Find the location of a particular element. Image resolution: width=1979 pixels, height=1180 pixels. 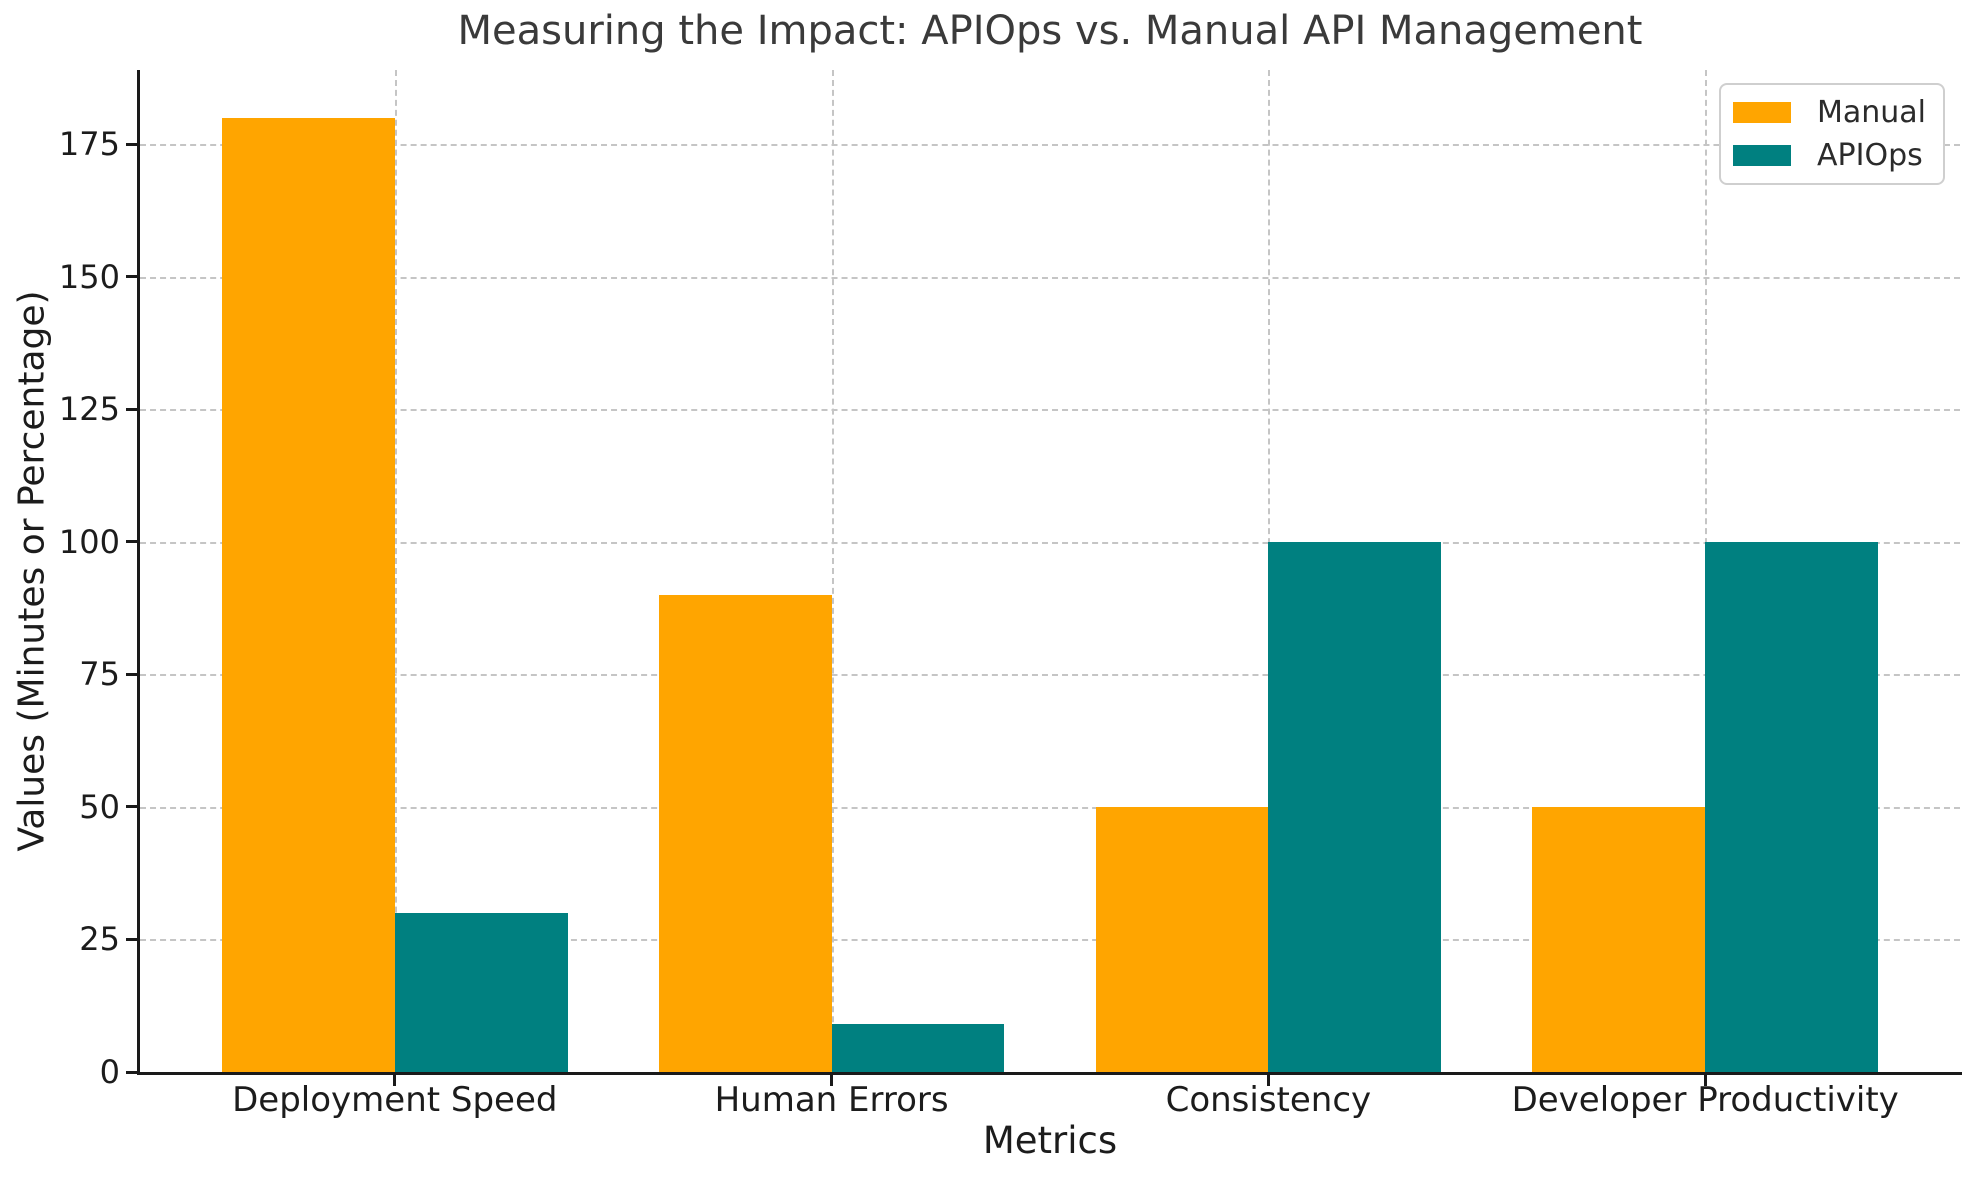

x-tick-mark-deployment-speed is located at coordinates (395, 1080).